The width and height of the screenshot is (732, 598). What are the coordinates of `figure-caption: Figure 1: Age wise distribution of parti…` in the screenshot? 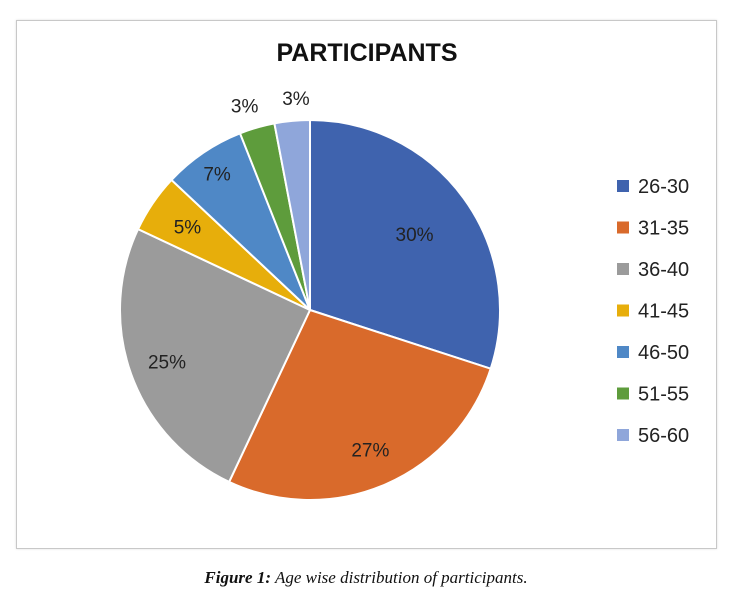 It's located at (366, 578).